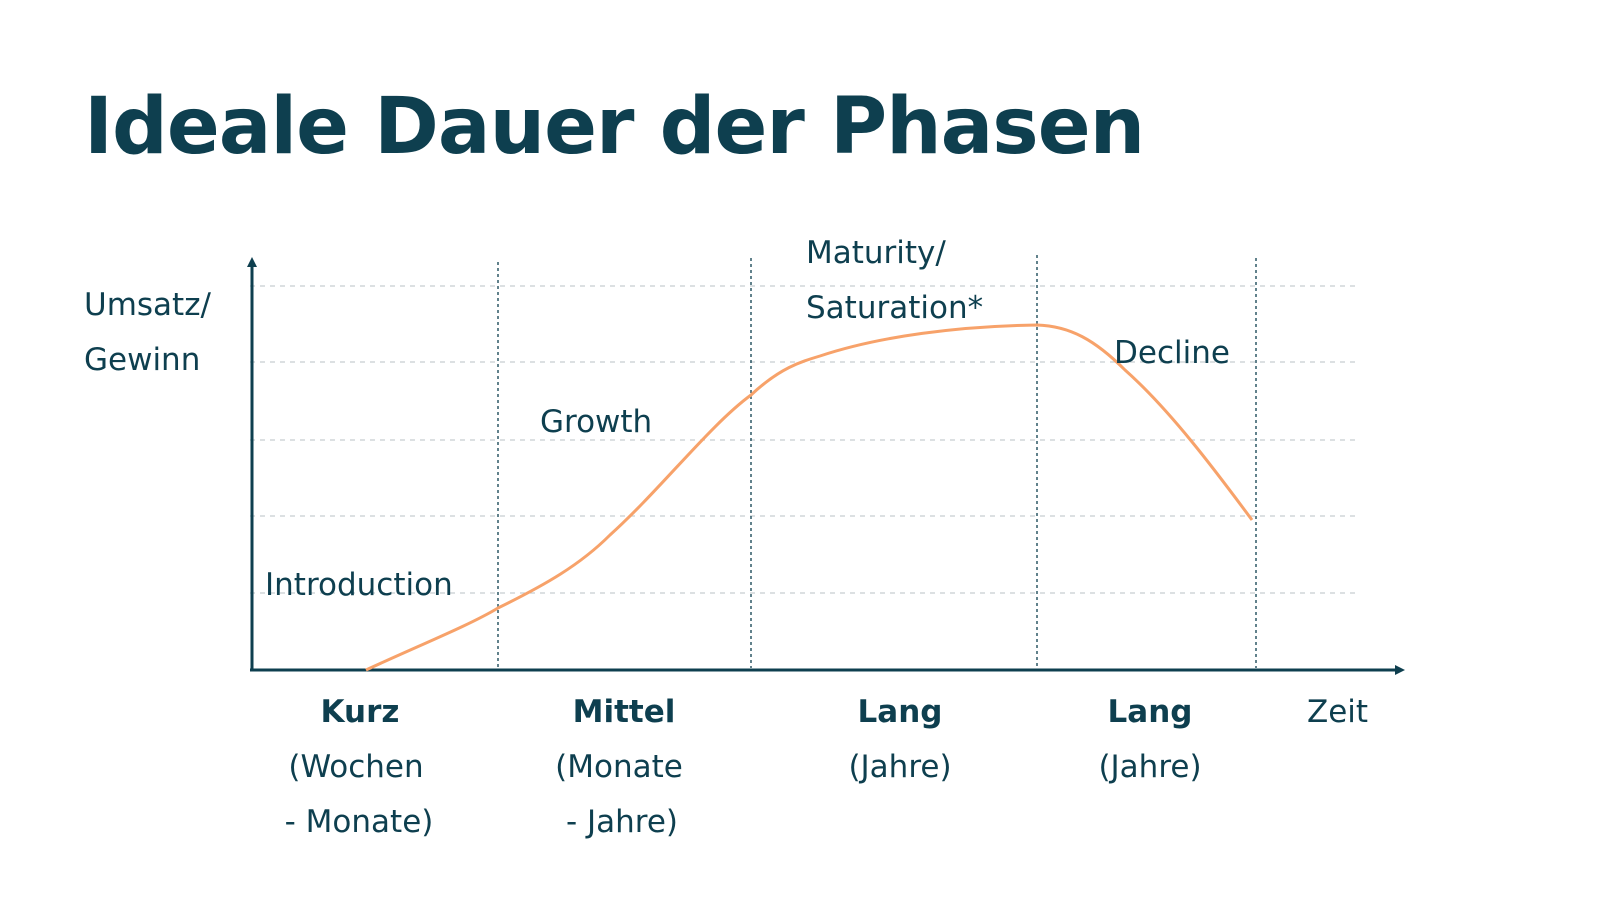  I want to click on duration-kurz: Kurz (Wochen - Monate), so click(359, 767).